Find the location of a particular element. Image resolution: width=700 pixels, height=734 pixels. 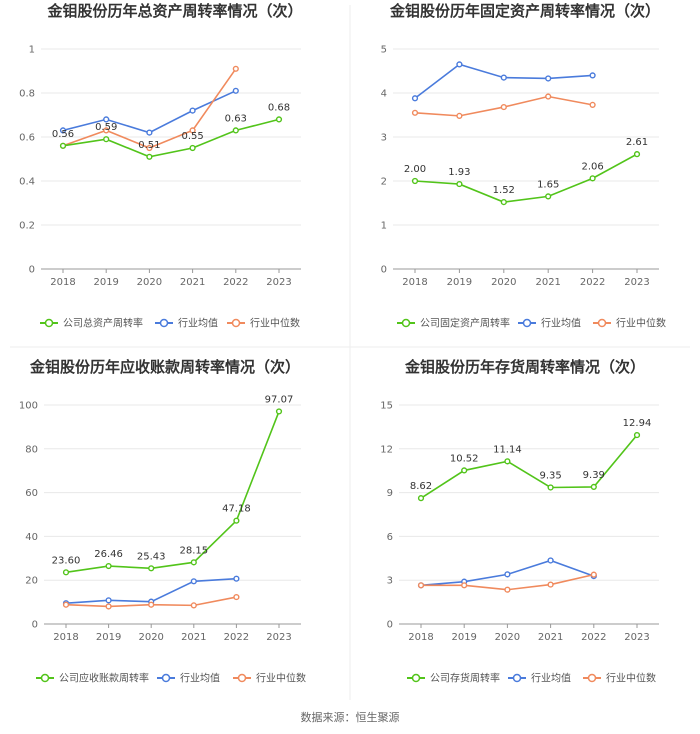

legend-item-company: 公司总资产周转率 is located at coordinates (91, 323).